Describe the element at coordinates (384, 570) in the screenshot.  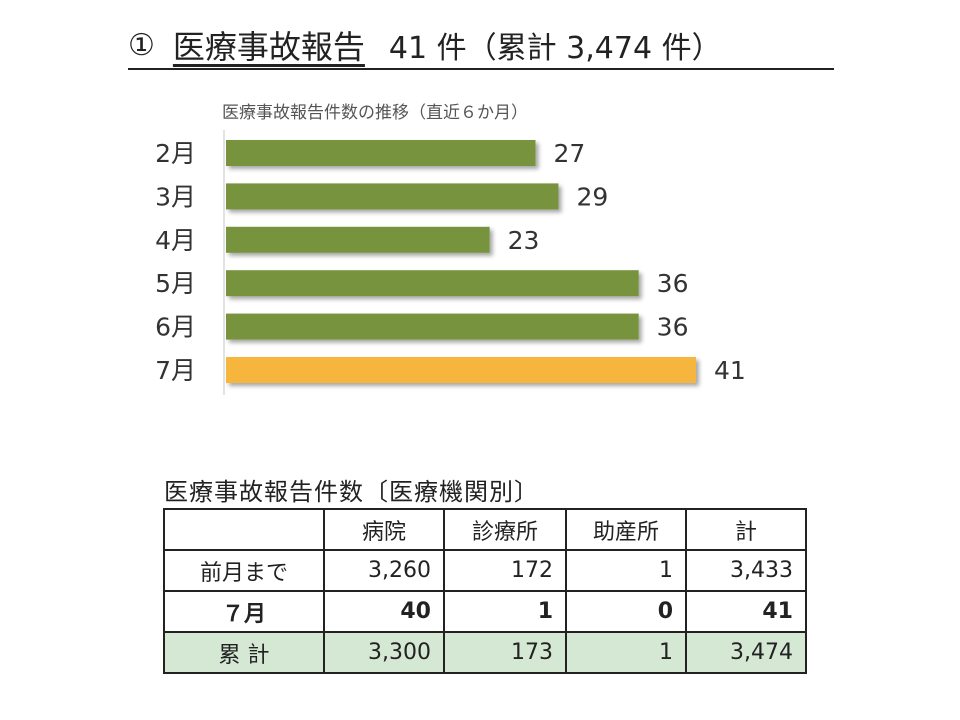
I see `table-cell: 3,260` at that location.